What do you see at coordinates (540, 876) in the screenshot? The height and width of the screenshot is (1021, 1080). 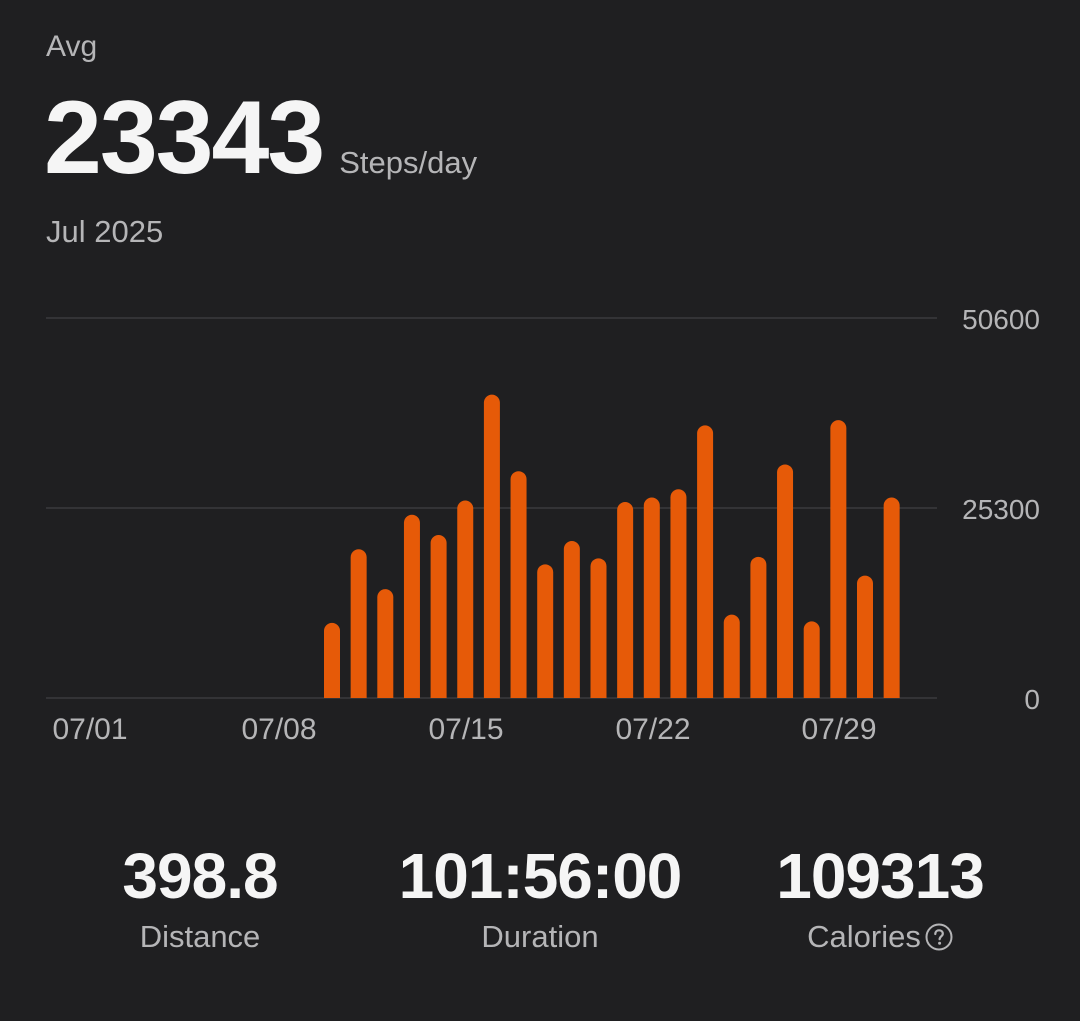 I see `duration-value: 101:56:00` at bounding box center [540, 876].